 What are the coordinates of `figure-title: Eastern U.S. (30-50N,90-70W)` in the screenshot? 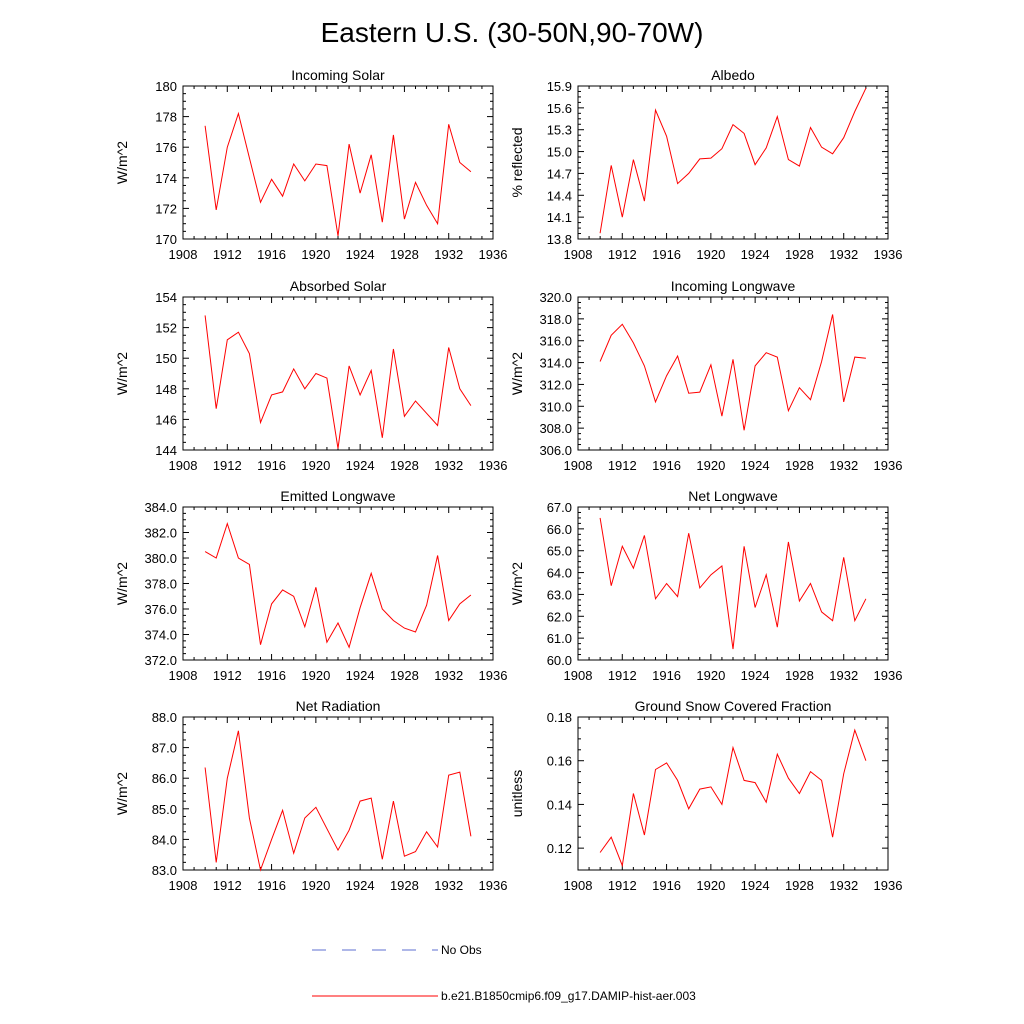 It's located at (512, 32).